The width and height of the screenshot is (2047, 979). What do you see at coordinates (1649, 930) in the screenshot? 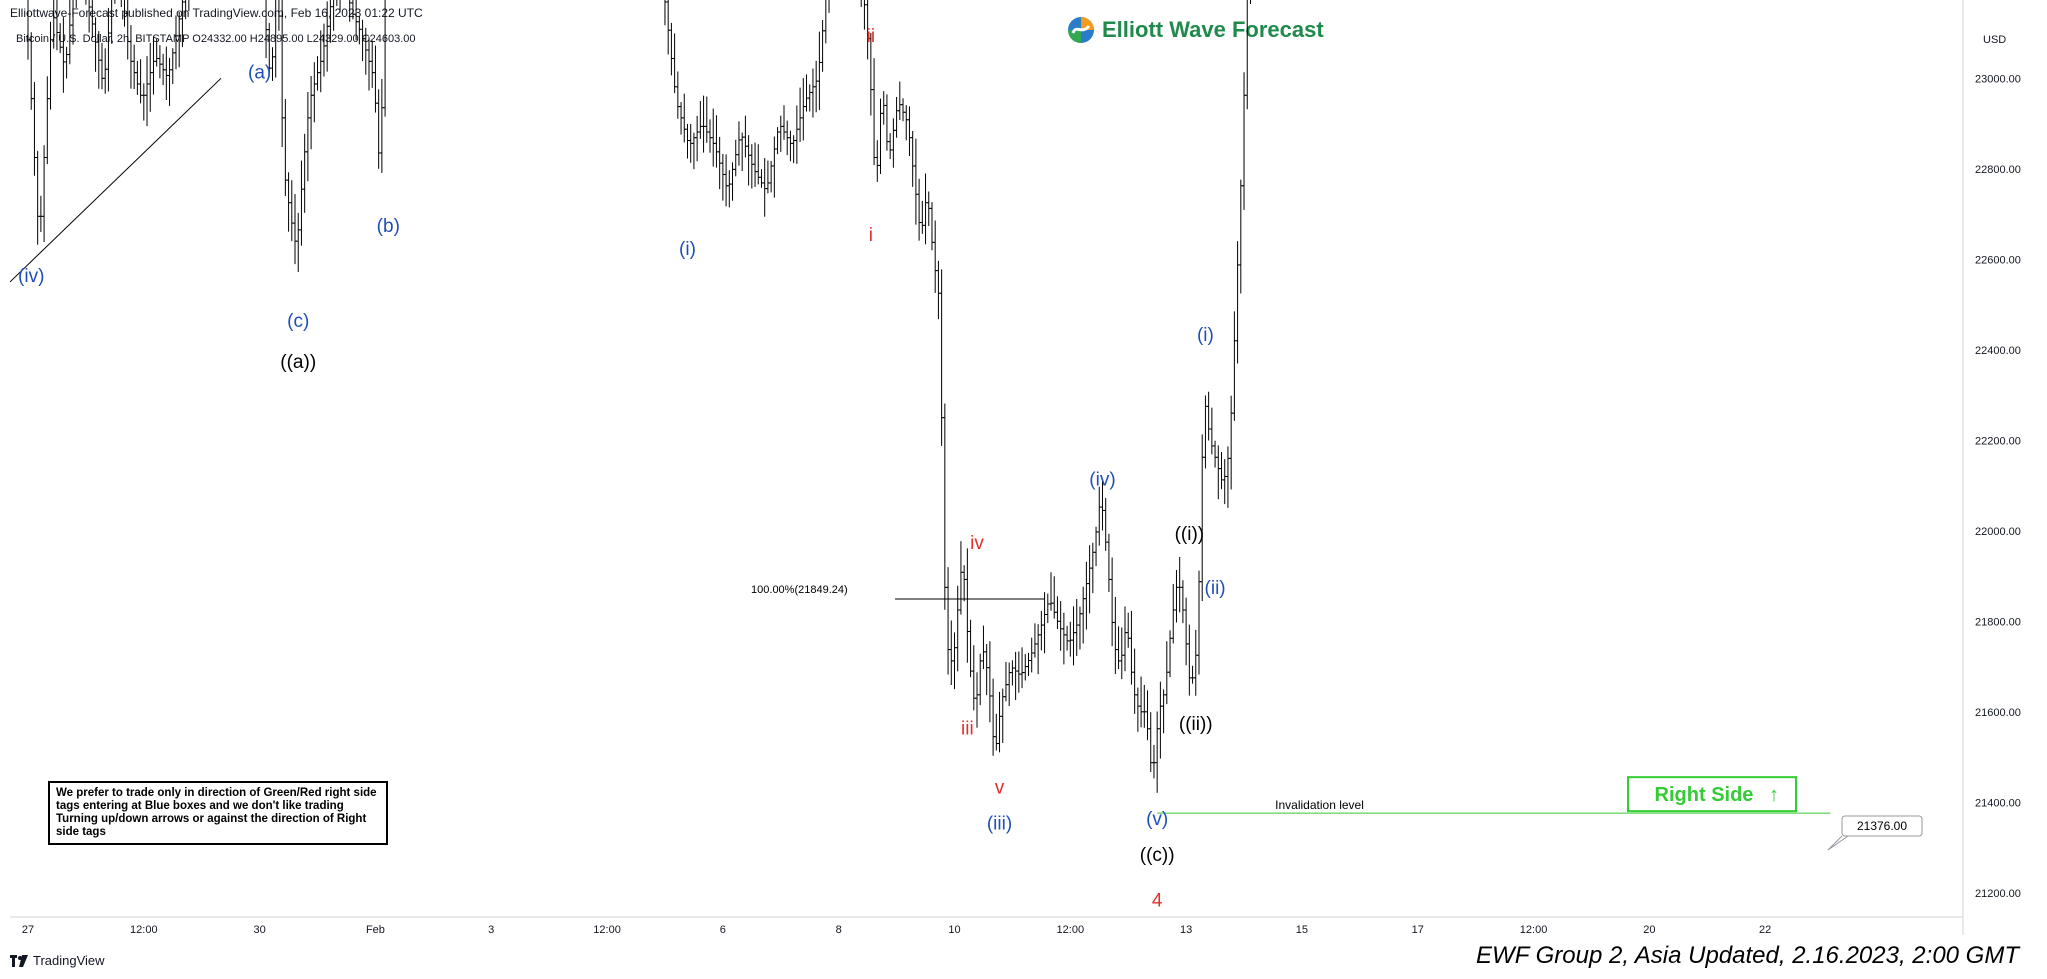
I see `x-tick-label: 20` at bounding box center [1649, 930].